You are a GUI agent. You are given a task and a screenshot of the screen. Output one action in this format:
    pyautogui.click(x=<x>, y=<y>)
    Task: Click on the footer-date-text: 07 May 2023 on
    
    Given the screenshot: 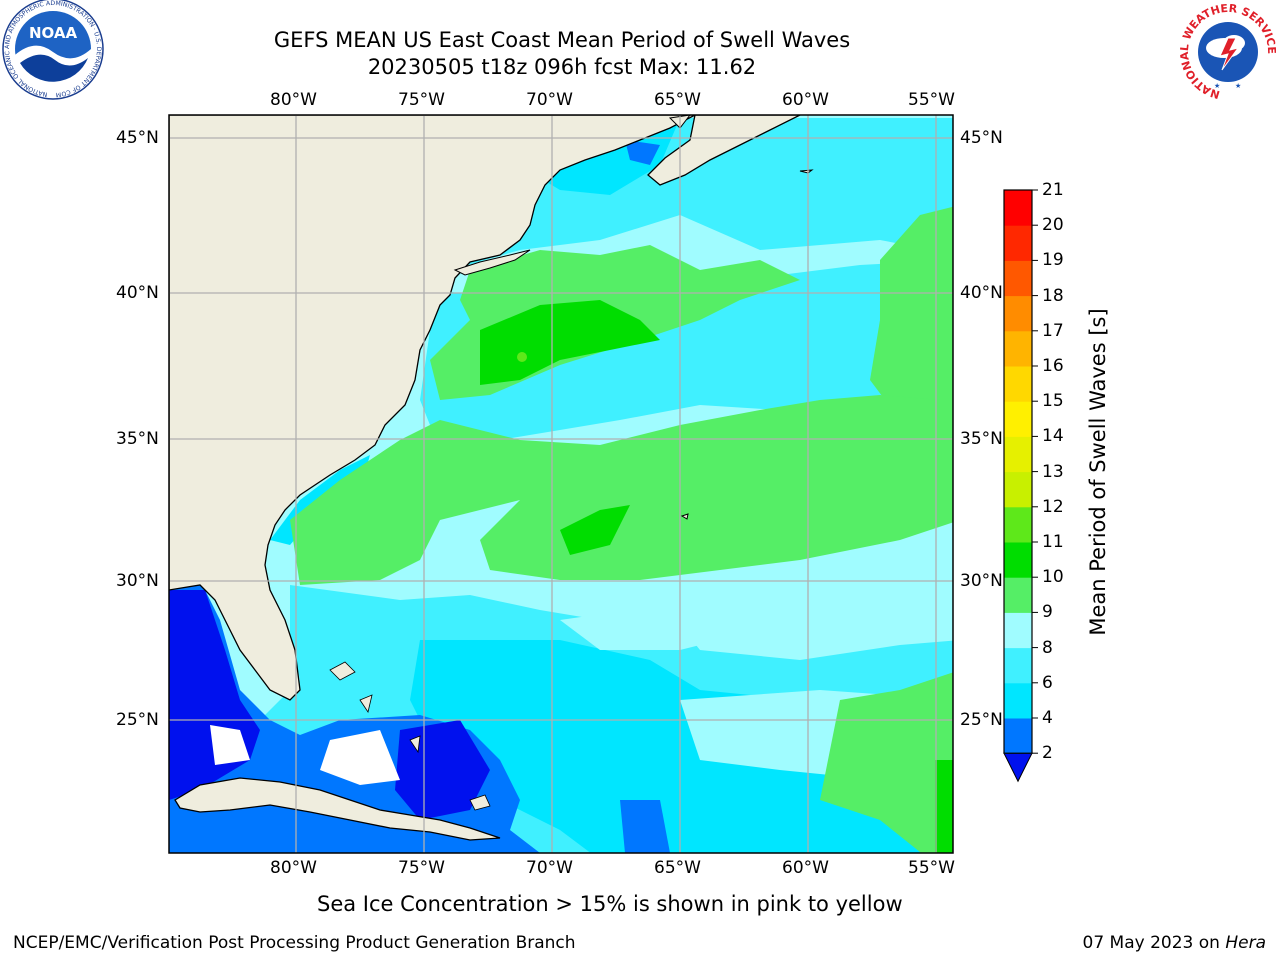 What is the action you would take?
    pyautogui.click(x=1151, y=943)
    